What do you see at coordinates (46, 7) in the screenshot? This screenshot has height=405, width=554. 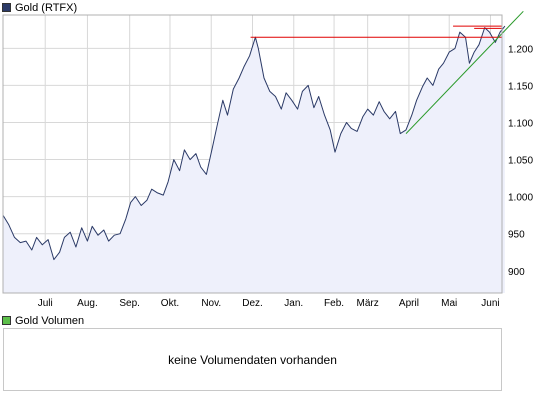 I see `price-legend-label: Gold (RTFX)` at bounding box center [46, 7].